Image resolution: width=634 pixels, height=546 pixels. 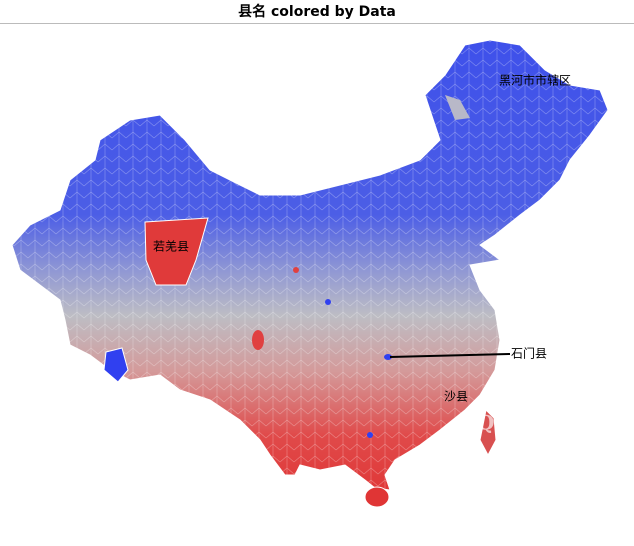 I want to click on callout-line, so click(x=450, y=355).